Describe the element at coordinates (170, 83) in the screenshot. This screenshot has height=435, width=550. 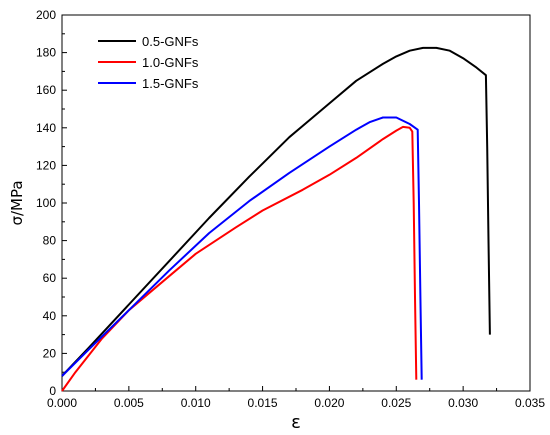
I see `legend-label: 1.5-GNFs` at that location.